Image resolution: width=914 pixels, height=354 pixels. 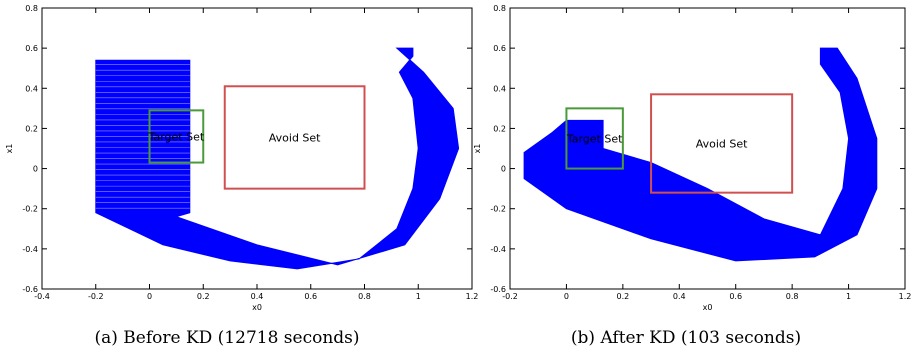 What do you see at coordinates (31, 128) in the screenshot?
I see `y-tick-label-a: 0.2` at bounding box center [31, 128].